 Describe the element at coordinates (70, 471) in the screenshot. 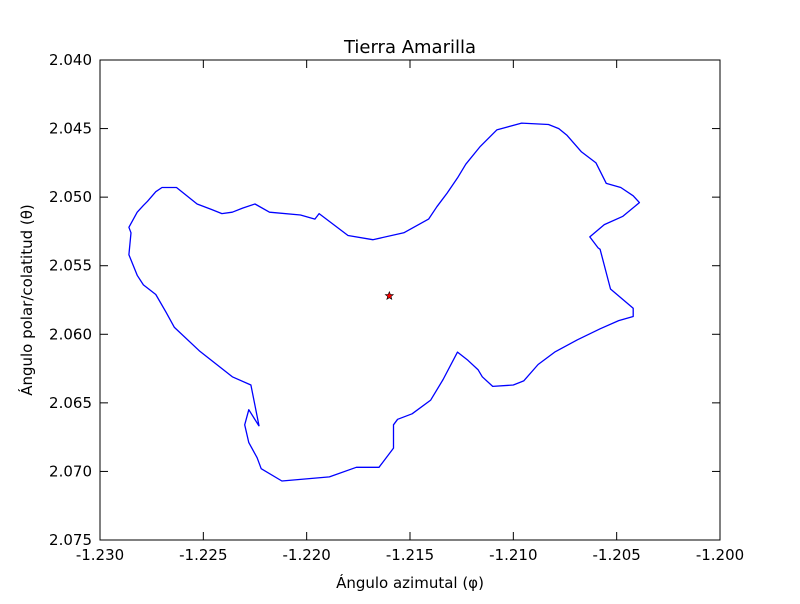

I see `y-tick-label: 2.070` at that location.